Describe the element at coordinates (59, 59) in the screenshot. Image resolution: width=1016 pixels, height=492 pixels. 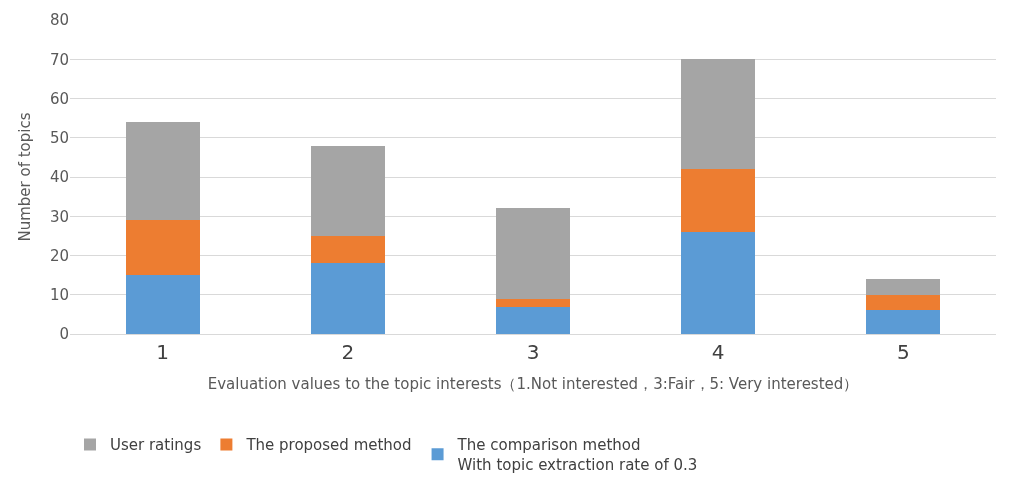
I see `y-tick-label: 70` at that location.